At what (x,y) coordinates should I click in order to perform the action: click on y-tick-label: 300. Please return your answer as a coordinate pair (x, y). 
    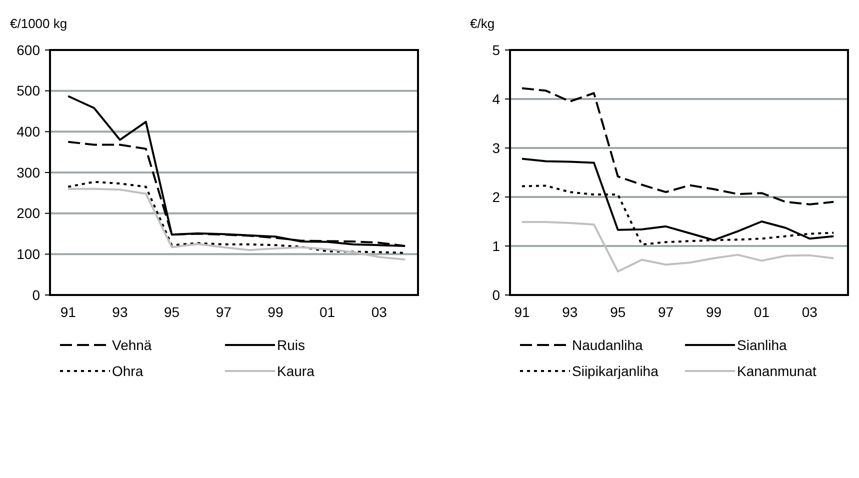
    Looking at the image, I should click on (28, 172).